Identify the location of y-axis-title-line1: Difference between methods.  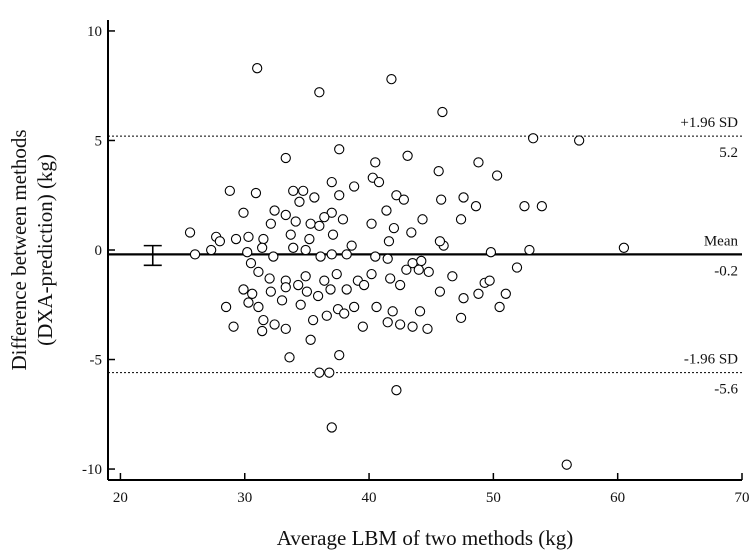
(19, 249).